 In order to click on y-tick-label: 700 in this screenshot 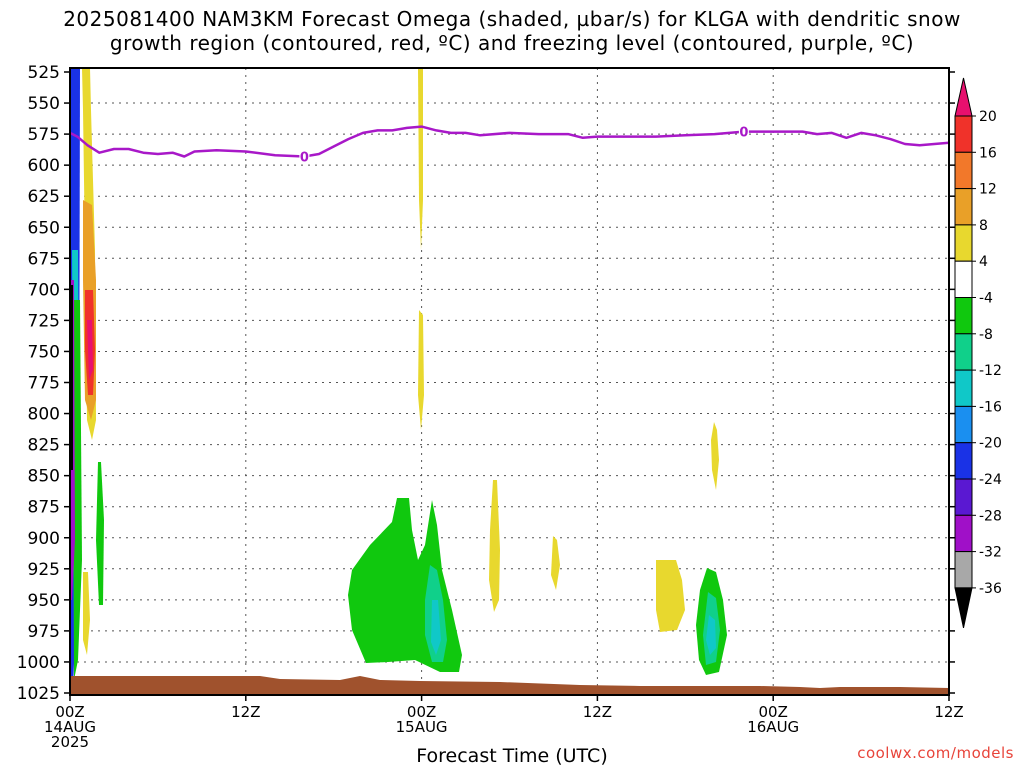, I will do `click(44, 290)`.